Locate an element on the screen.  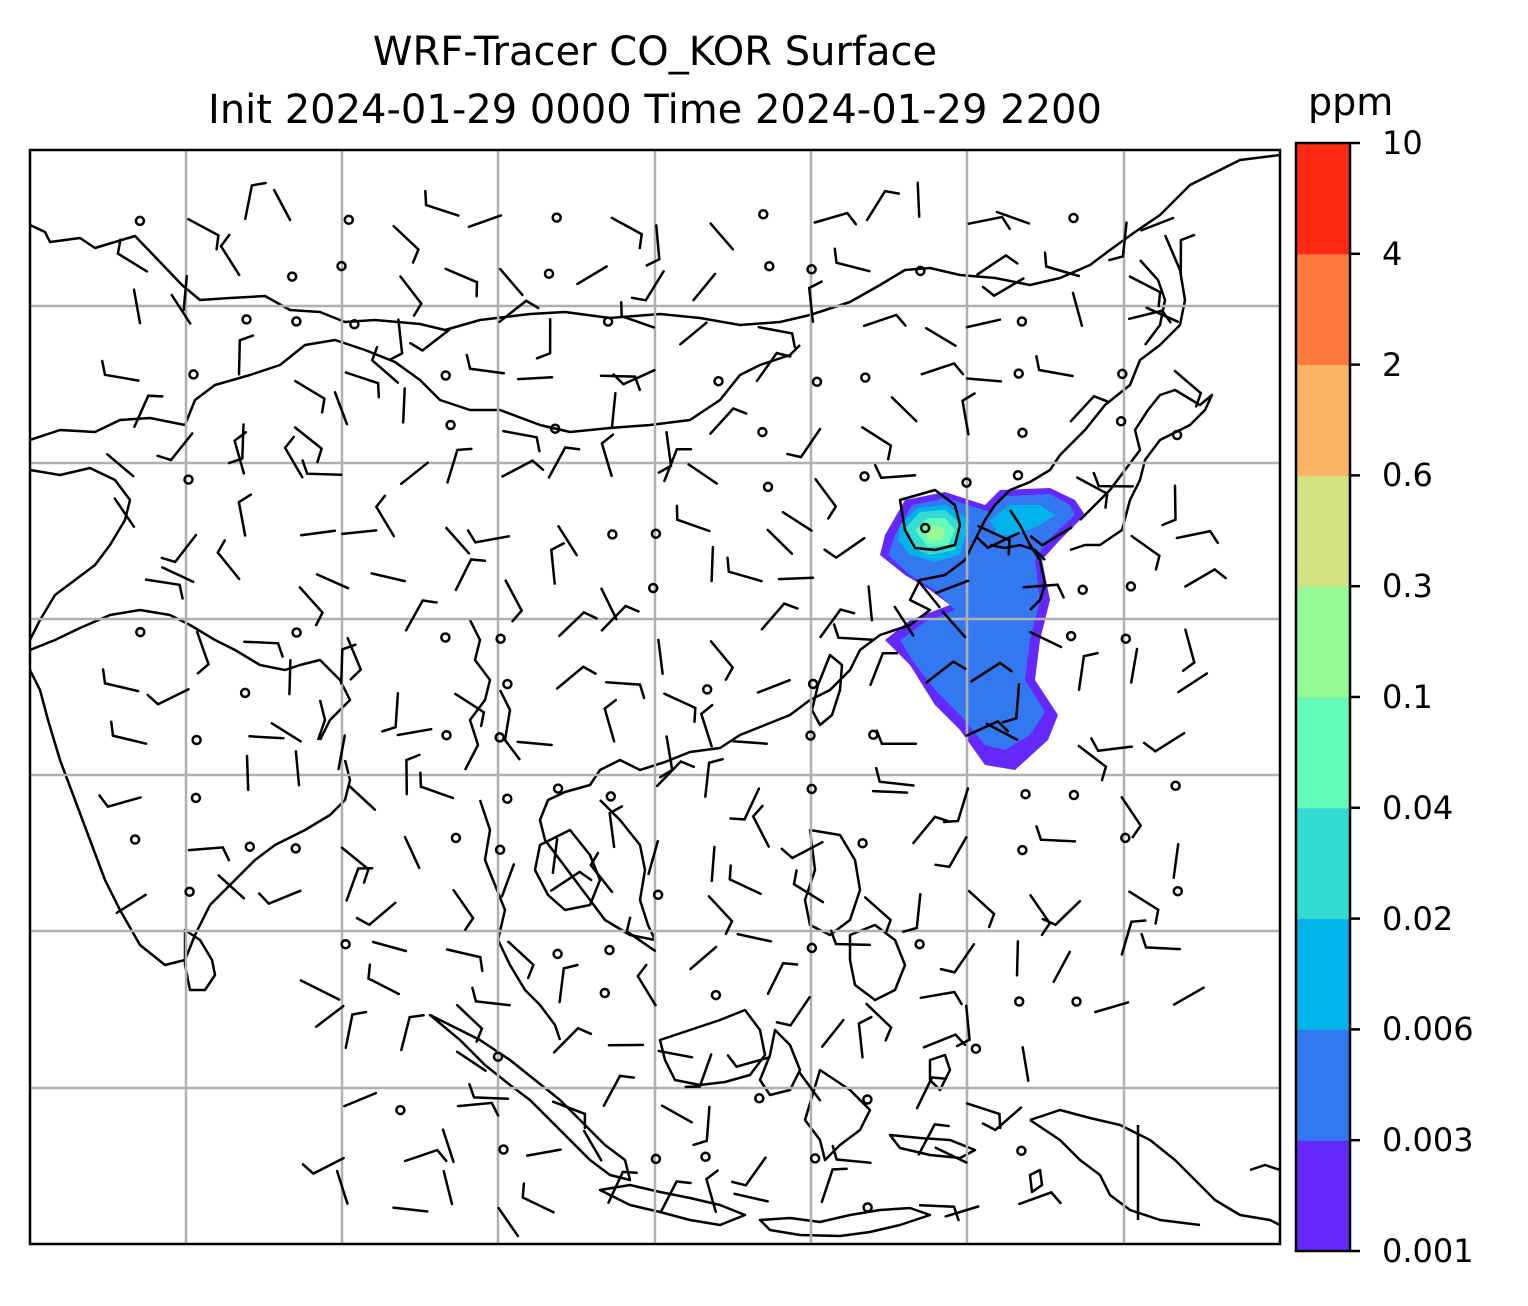
colorbar-tick-label: 4 is located at coordinates (1392, 253).